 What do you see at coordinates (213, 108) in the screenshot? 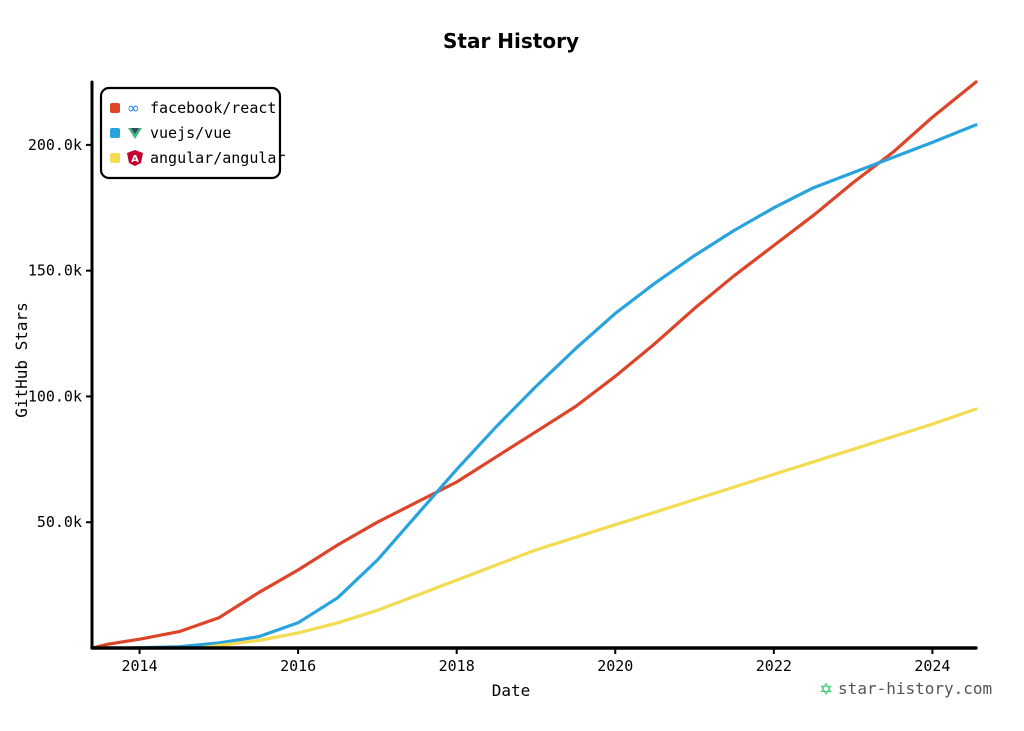
I see `legend-label: facebook/react` at bounding box center [213, 108].